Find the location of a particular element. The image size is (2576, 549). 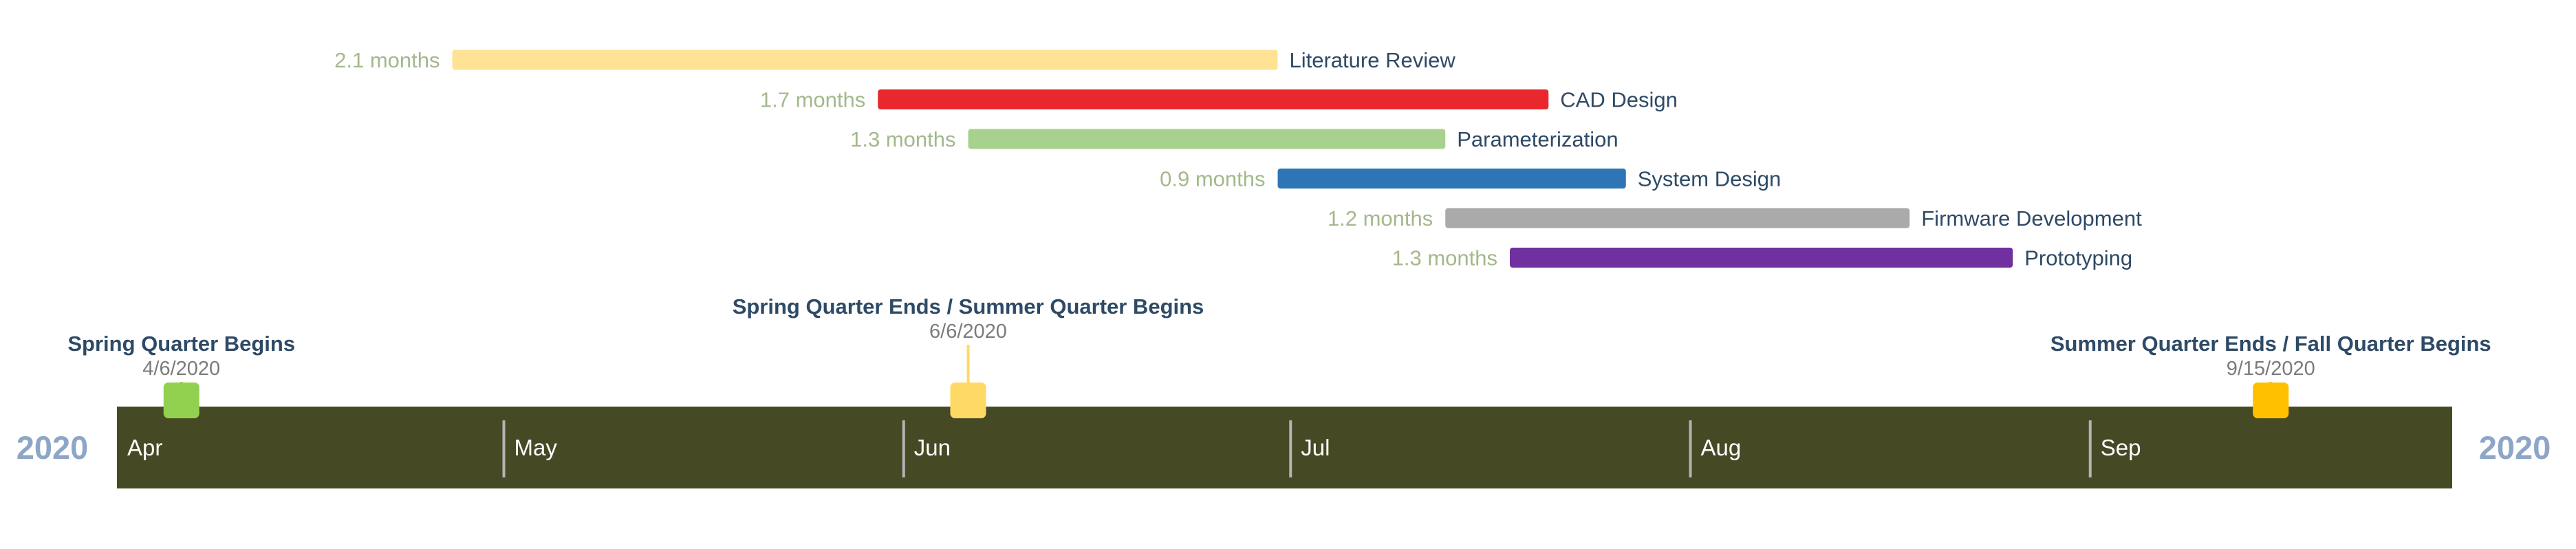

year-label-left: 2020 is located at coordinates (53, 448).